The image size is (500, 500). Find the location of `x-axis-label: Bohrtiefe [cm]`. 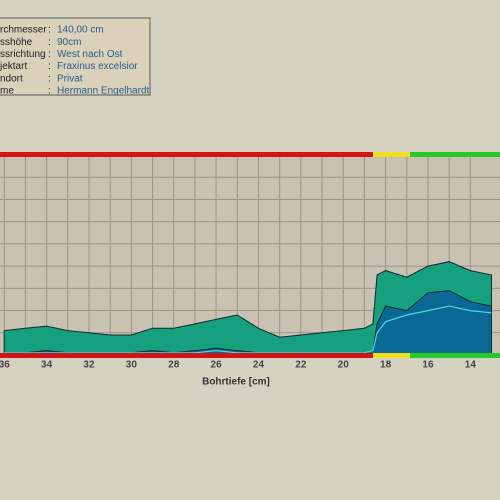

x-axis-label: Bohrtiefe [cm] is located at coordinates (236, 382).